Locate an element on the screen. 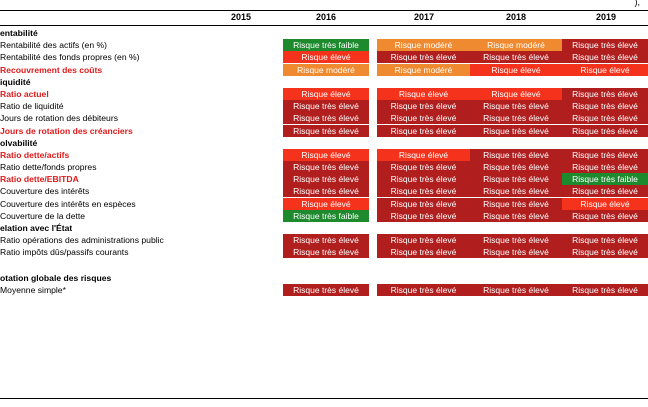 This screenshot has width=648, height=407. row-label: Couverture des intérêts en espèces is located at coordinates (68, 203).